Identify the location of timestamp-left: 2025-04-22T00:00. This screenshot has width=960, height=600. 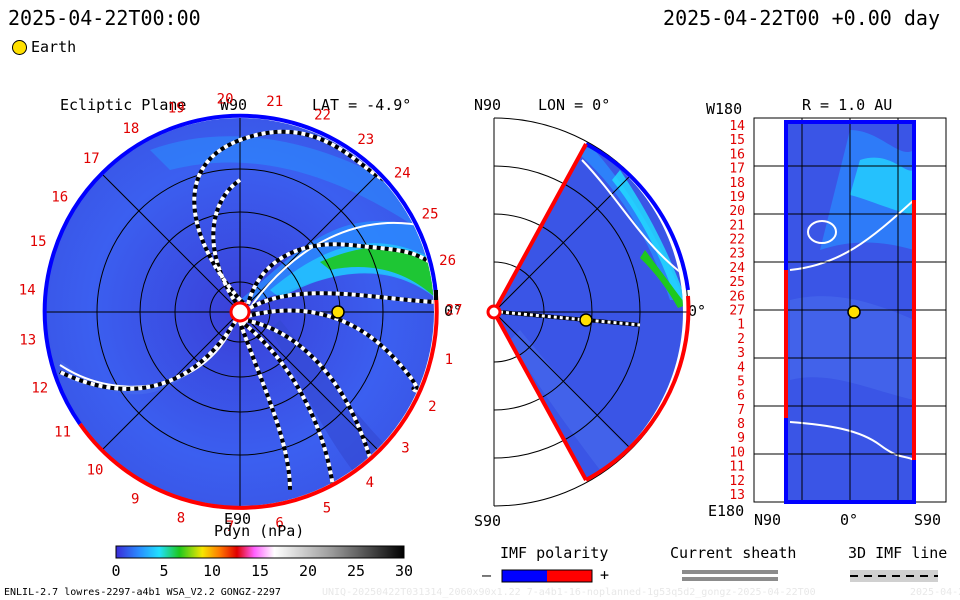
(104, 18).